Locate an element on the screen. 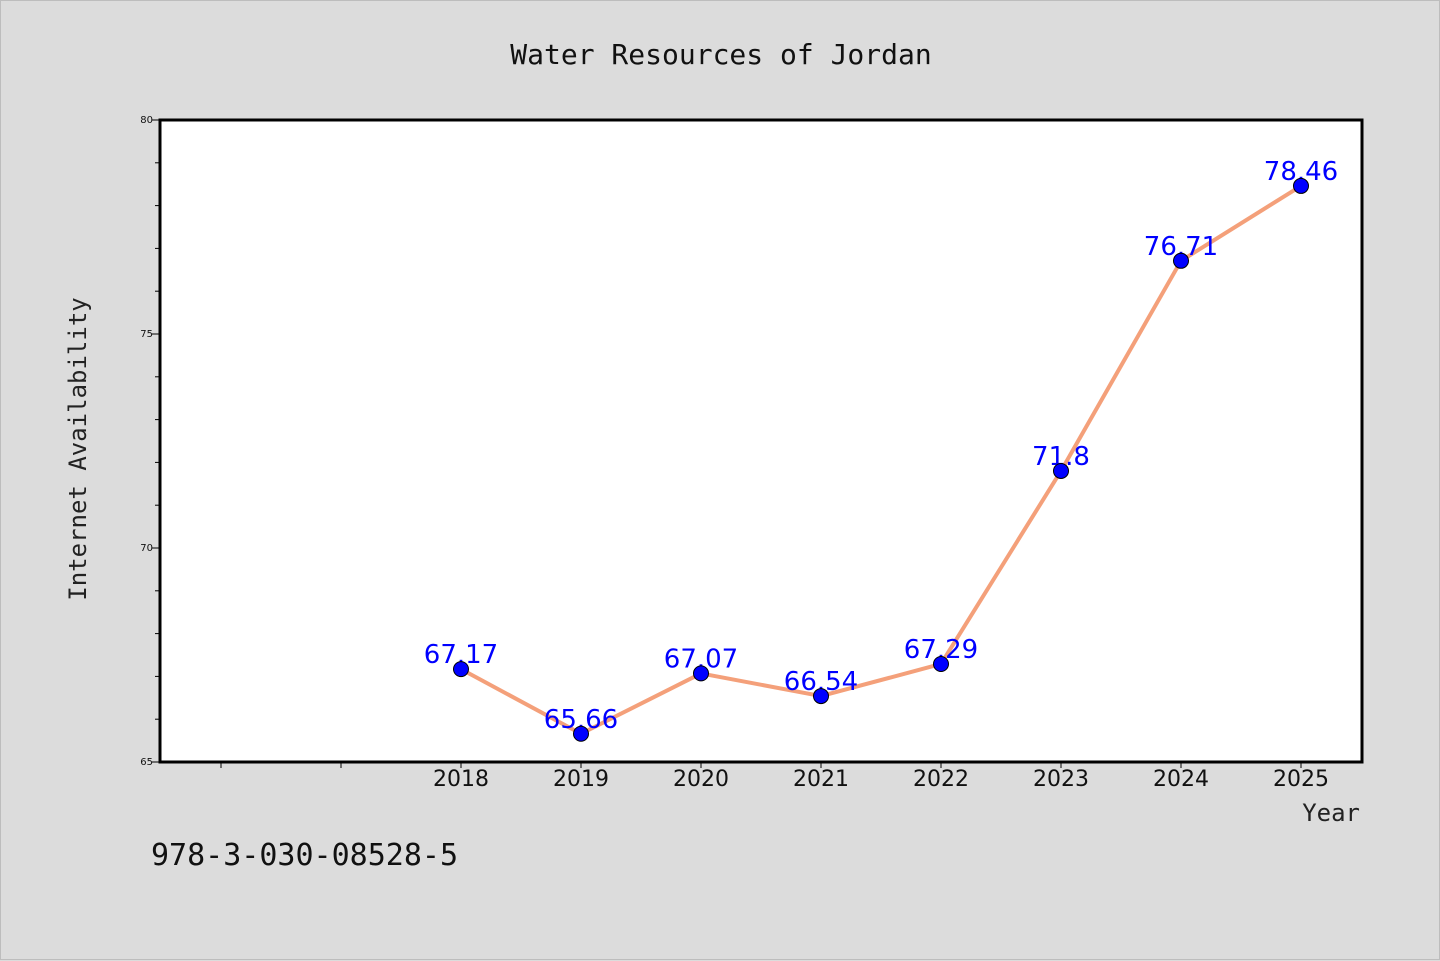  y-tick-label: 70 is located at coordinates (146, 548).